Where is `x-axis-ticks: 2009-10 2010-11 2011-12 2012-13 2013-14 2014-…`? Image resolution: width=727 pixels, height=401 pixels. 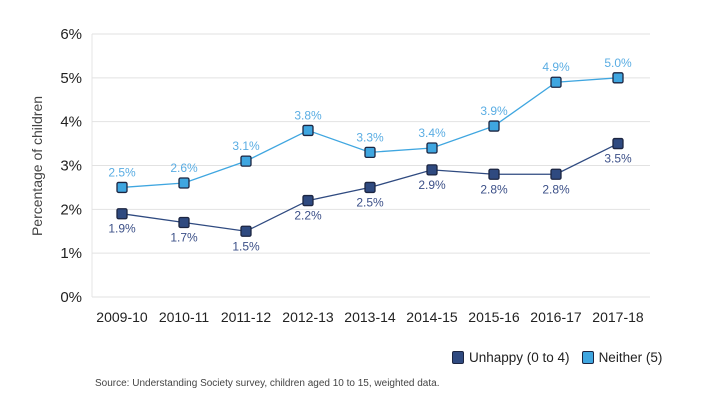 x-axis-ticks: 2009-10 2010-11 2011-12 2012-13 2013-14 2014-… is located at coordinates (370, 317).